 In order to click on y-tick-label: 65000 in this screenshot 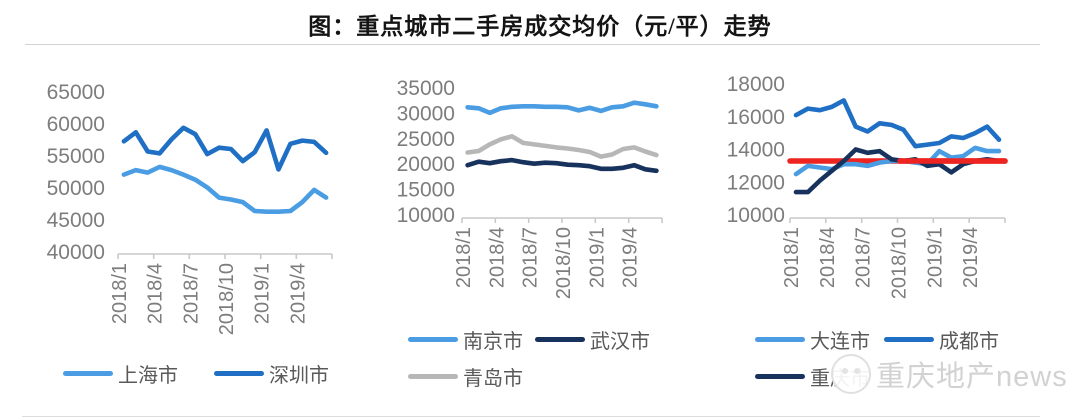, I will do `click(76, 92)`.